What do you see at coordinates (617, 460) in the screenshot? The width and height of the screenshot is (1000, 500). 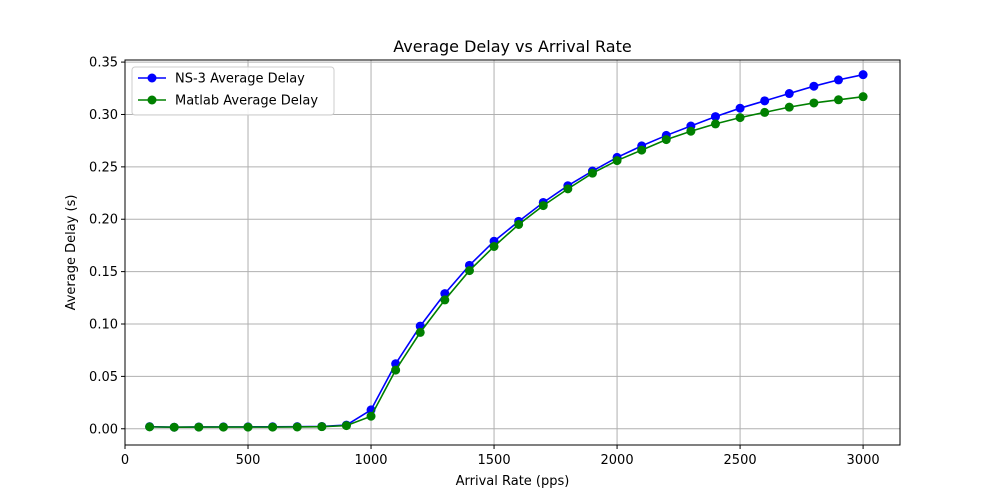 I see `x-tick-label: 2000` at bounding box center [617, 460].